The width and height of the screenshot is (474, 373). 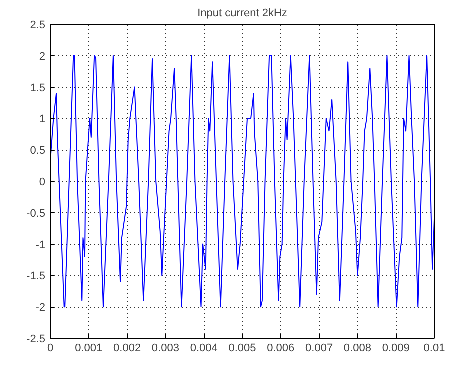 What do you see at coordinates (36, 276) in the screenshot?
I see `y-tick-label: -1.5` at bounding box center [36, 276].